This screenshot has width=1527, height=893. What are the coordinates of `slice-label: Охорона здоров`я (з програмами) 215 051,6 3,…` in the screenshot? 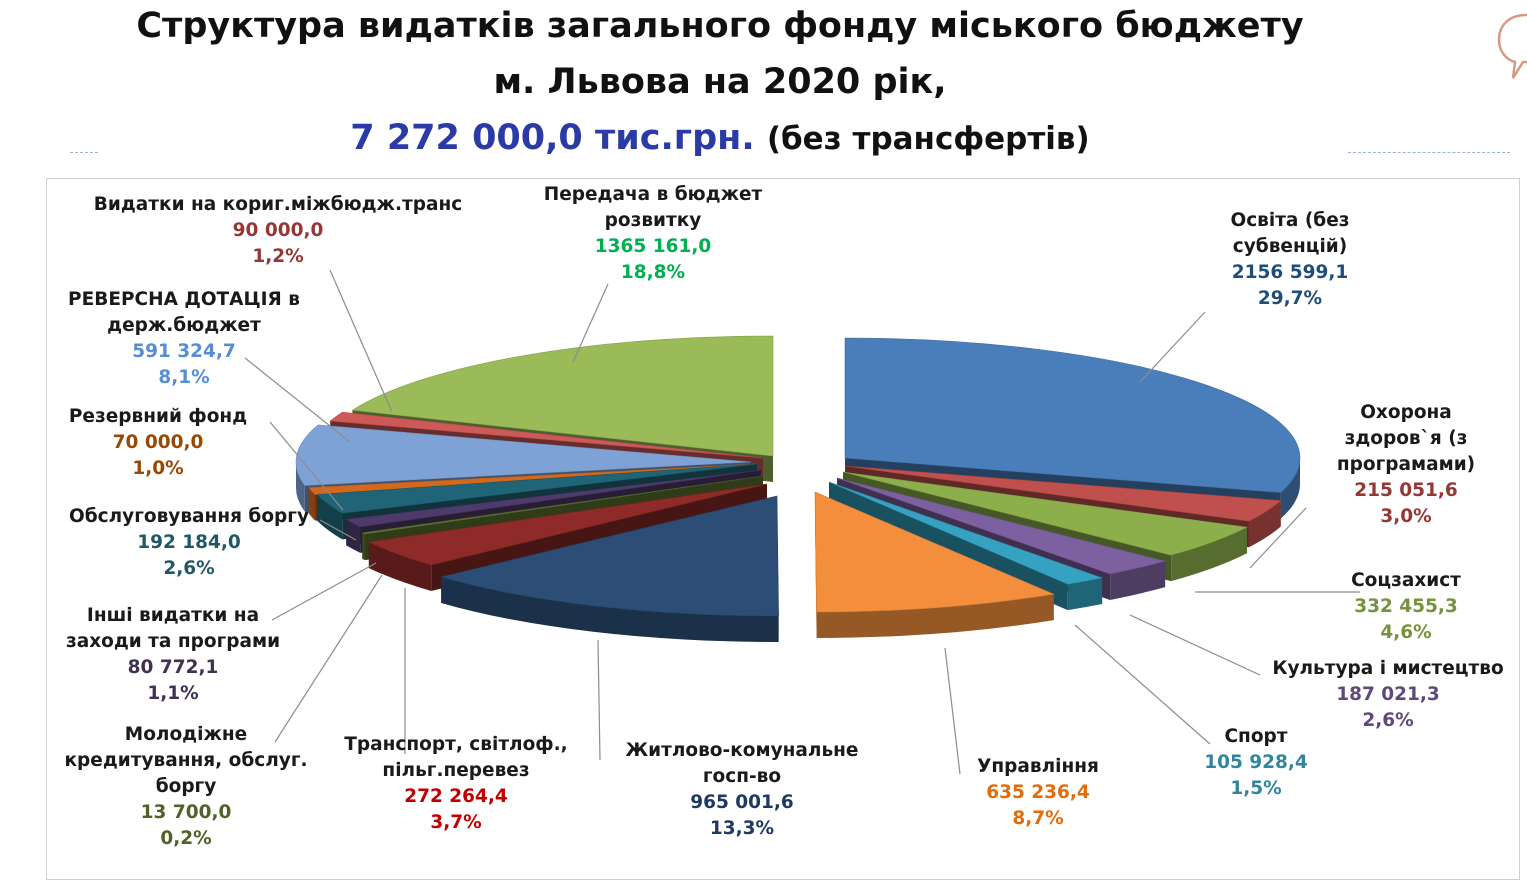 It's located at (1406, 465).